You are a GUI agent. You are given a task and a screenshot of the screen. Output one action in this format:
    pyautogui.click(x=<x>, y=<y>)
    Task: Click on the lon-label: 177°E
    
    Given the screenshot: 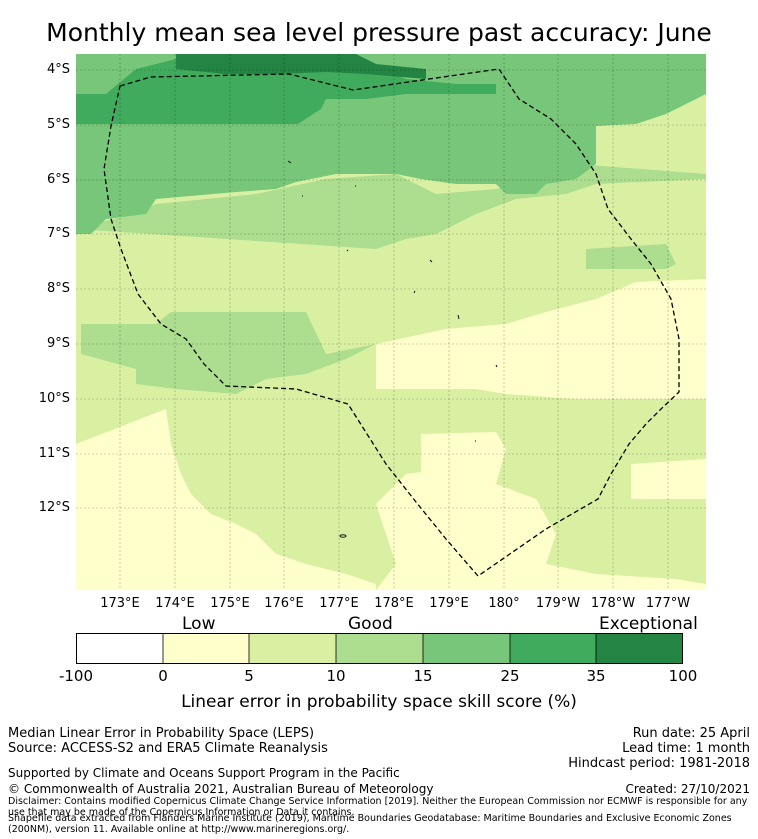 What is the action you would take?
    pyautogui.click(x=339, y=603)
    